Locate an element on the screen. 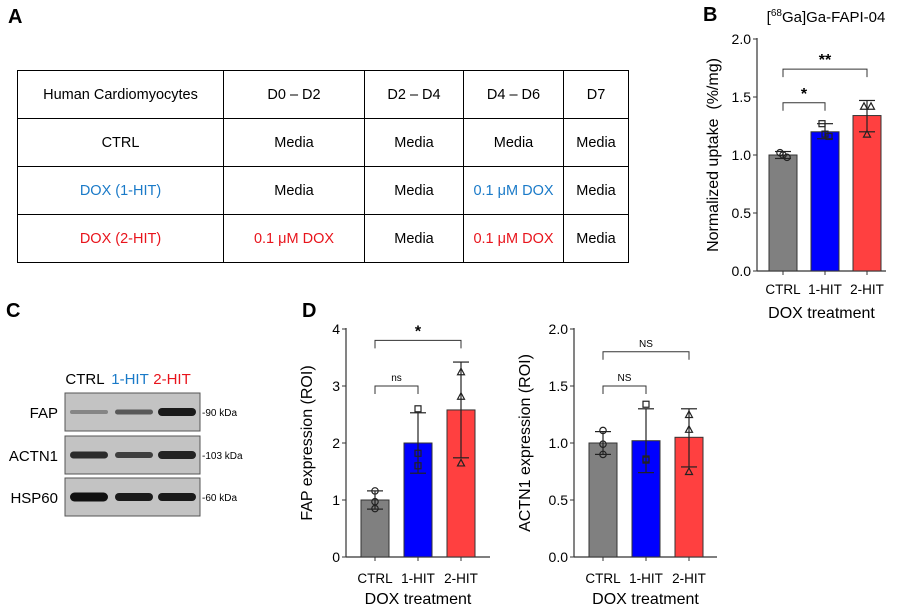 This screenshot has height=611, width=900. protein-label: ACTN1 is located at coordinates (33, 456).